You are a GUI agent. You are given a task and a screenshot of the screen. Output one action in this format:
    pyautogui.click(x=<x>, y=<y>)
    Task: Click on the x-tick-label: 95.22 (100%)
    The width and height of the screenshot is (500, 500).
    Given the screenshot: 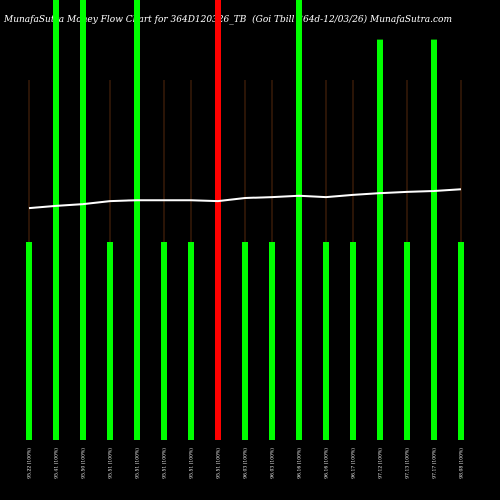 What is the action you would take?
    pyautogui.click(x=29, y=463)
    